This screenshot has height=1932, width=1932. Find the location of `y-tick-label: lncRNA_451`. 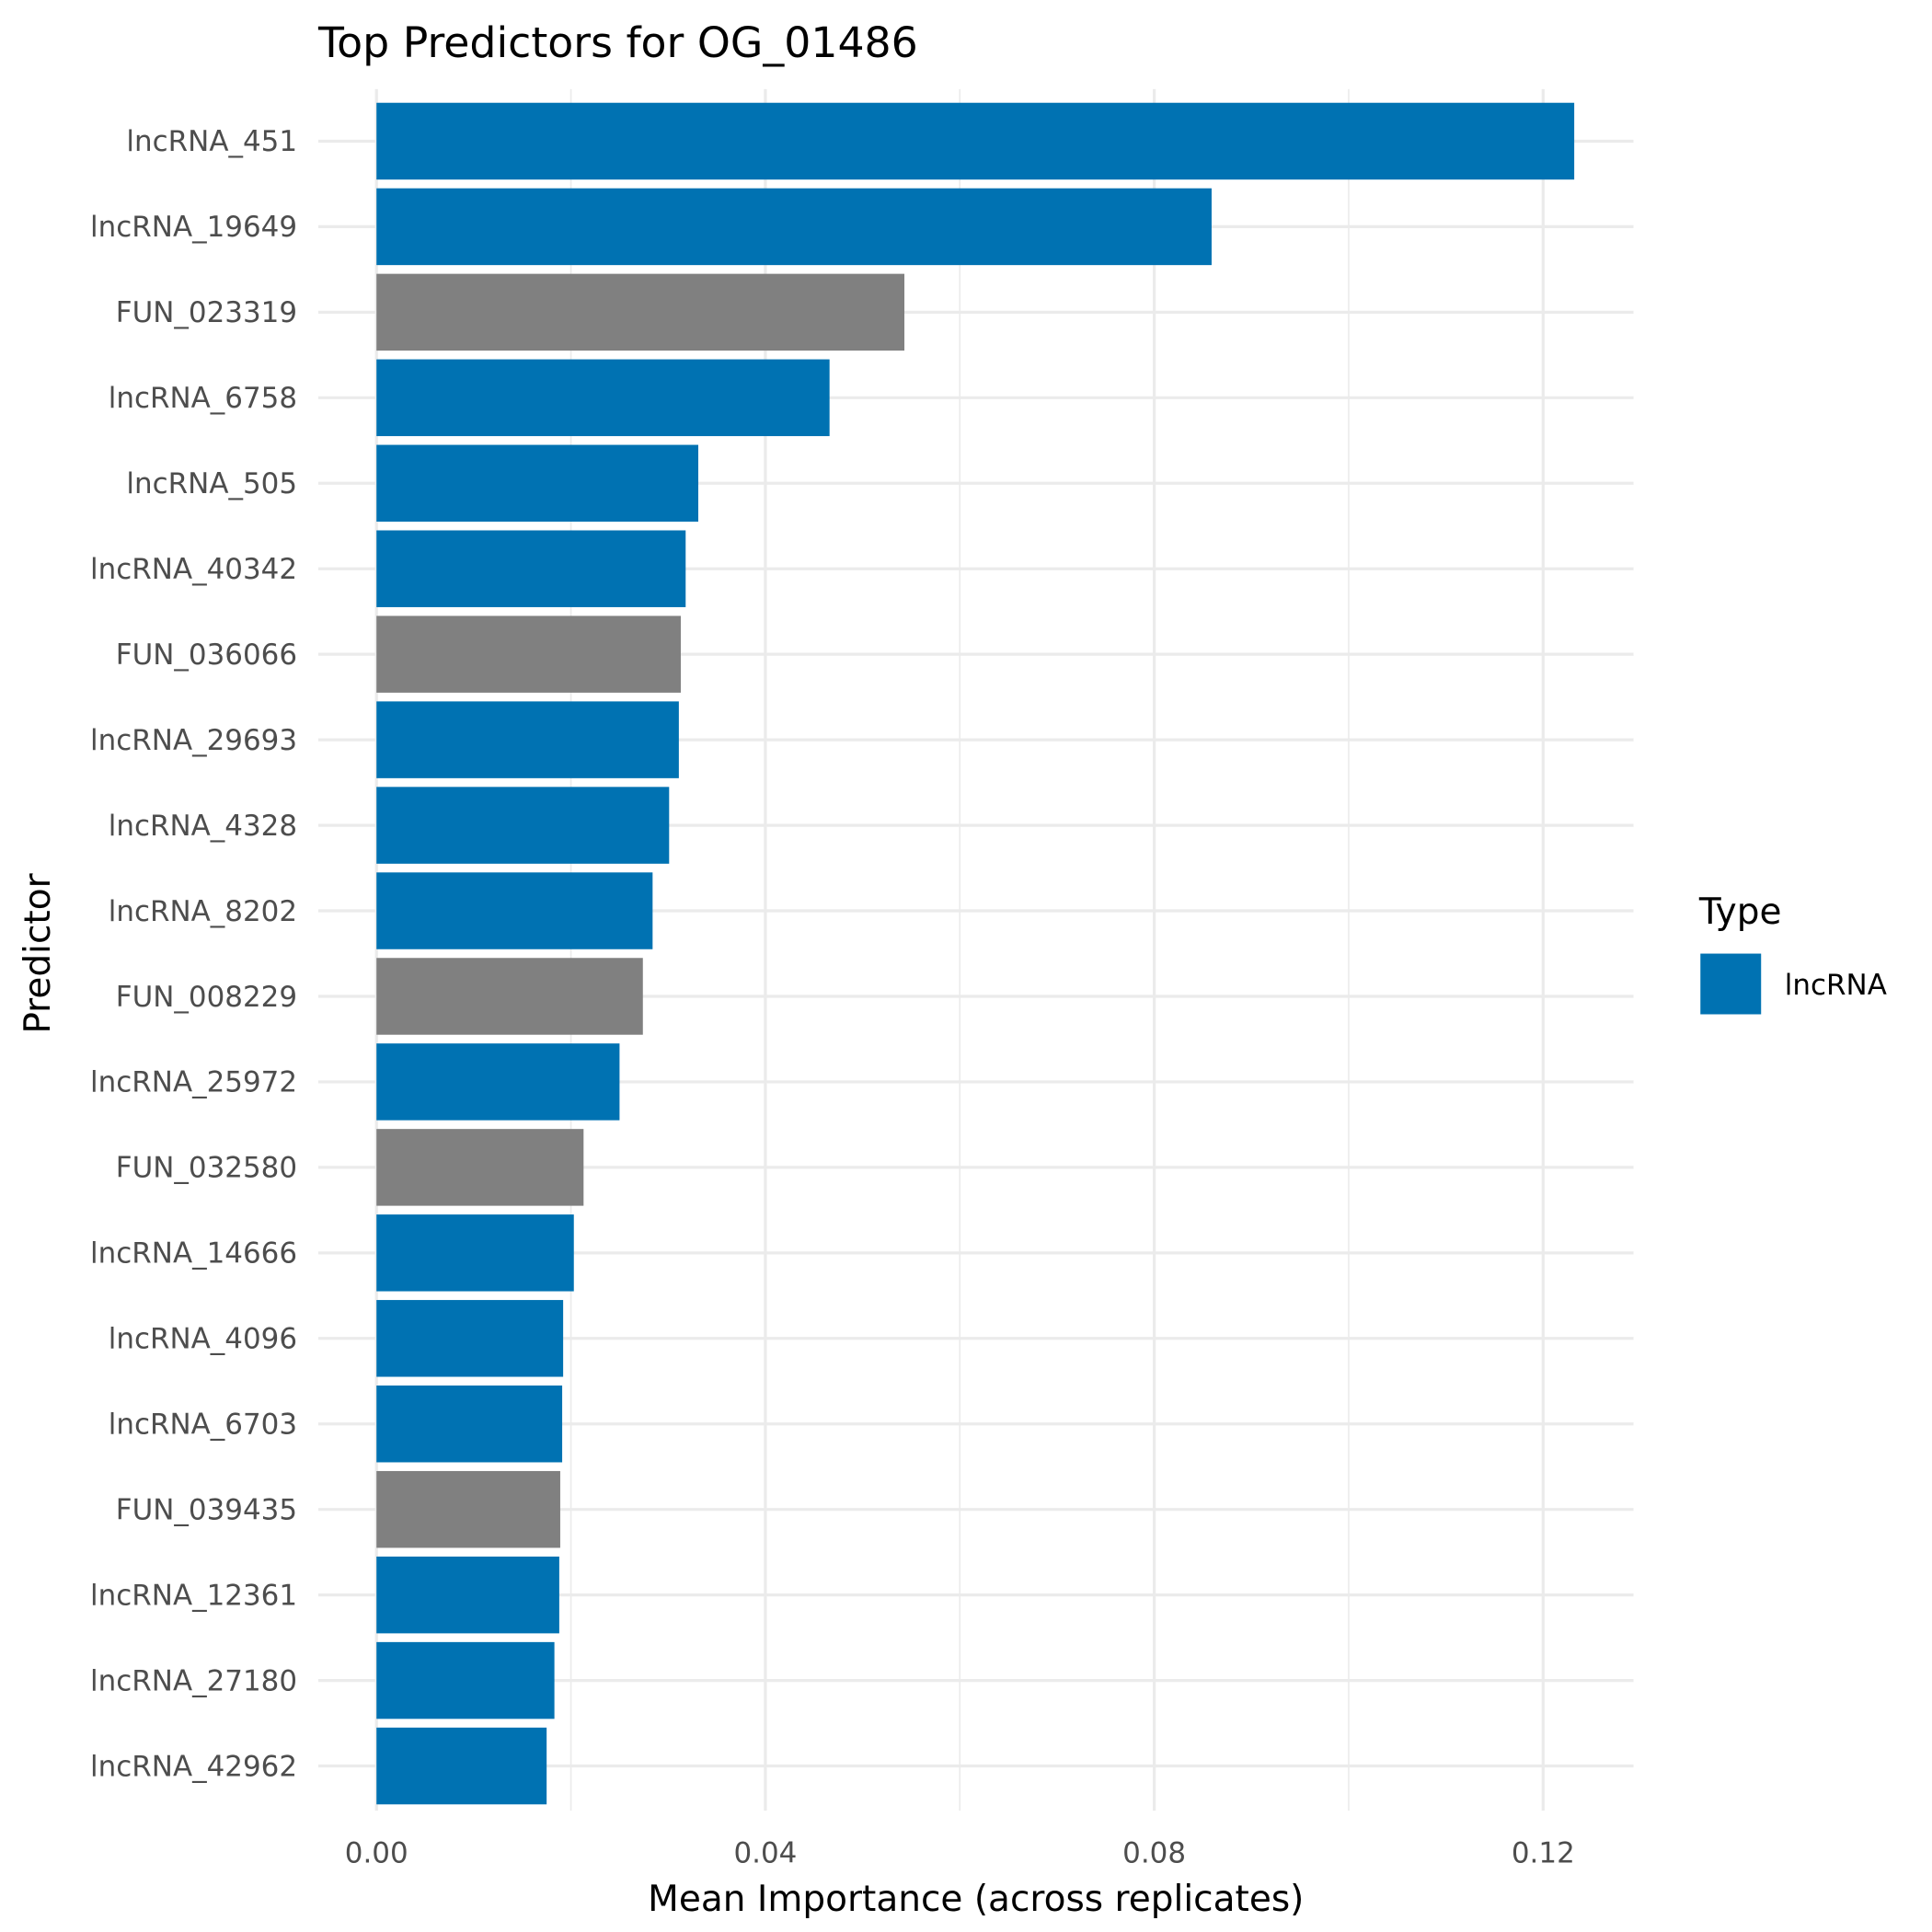

y-tick-label: lncRNA_451 is located at coordinates (211, 141).